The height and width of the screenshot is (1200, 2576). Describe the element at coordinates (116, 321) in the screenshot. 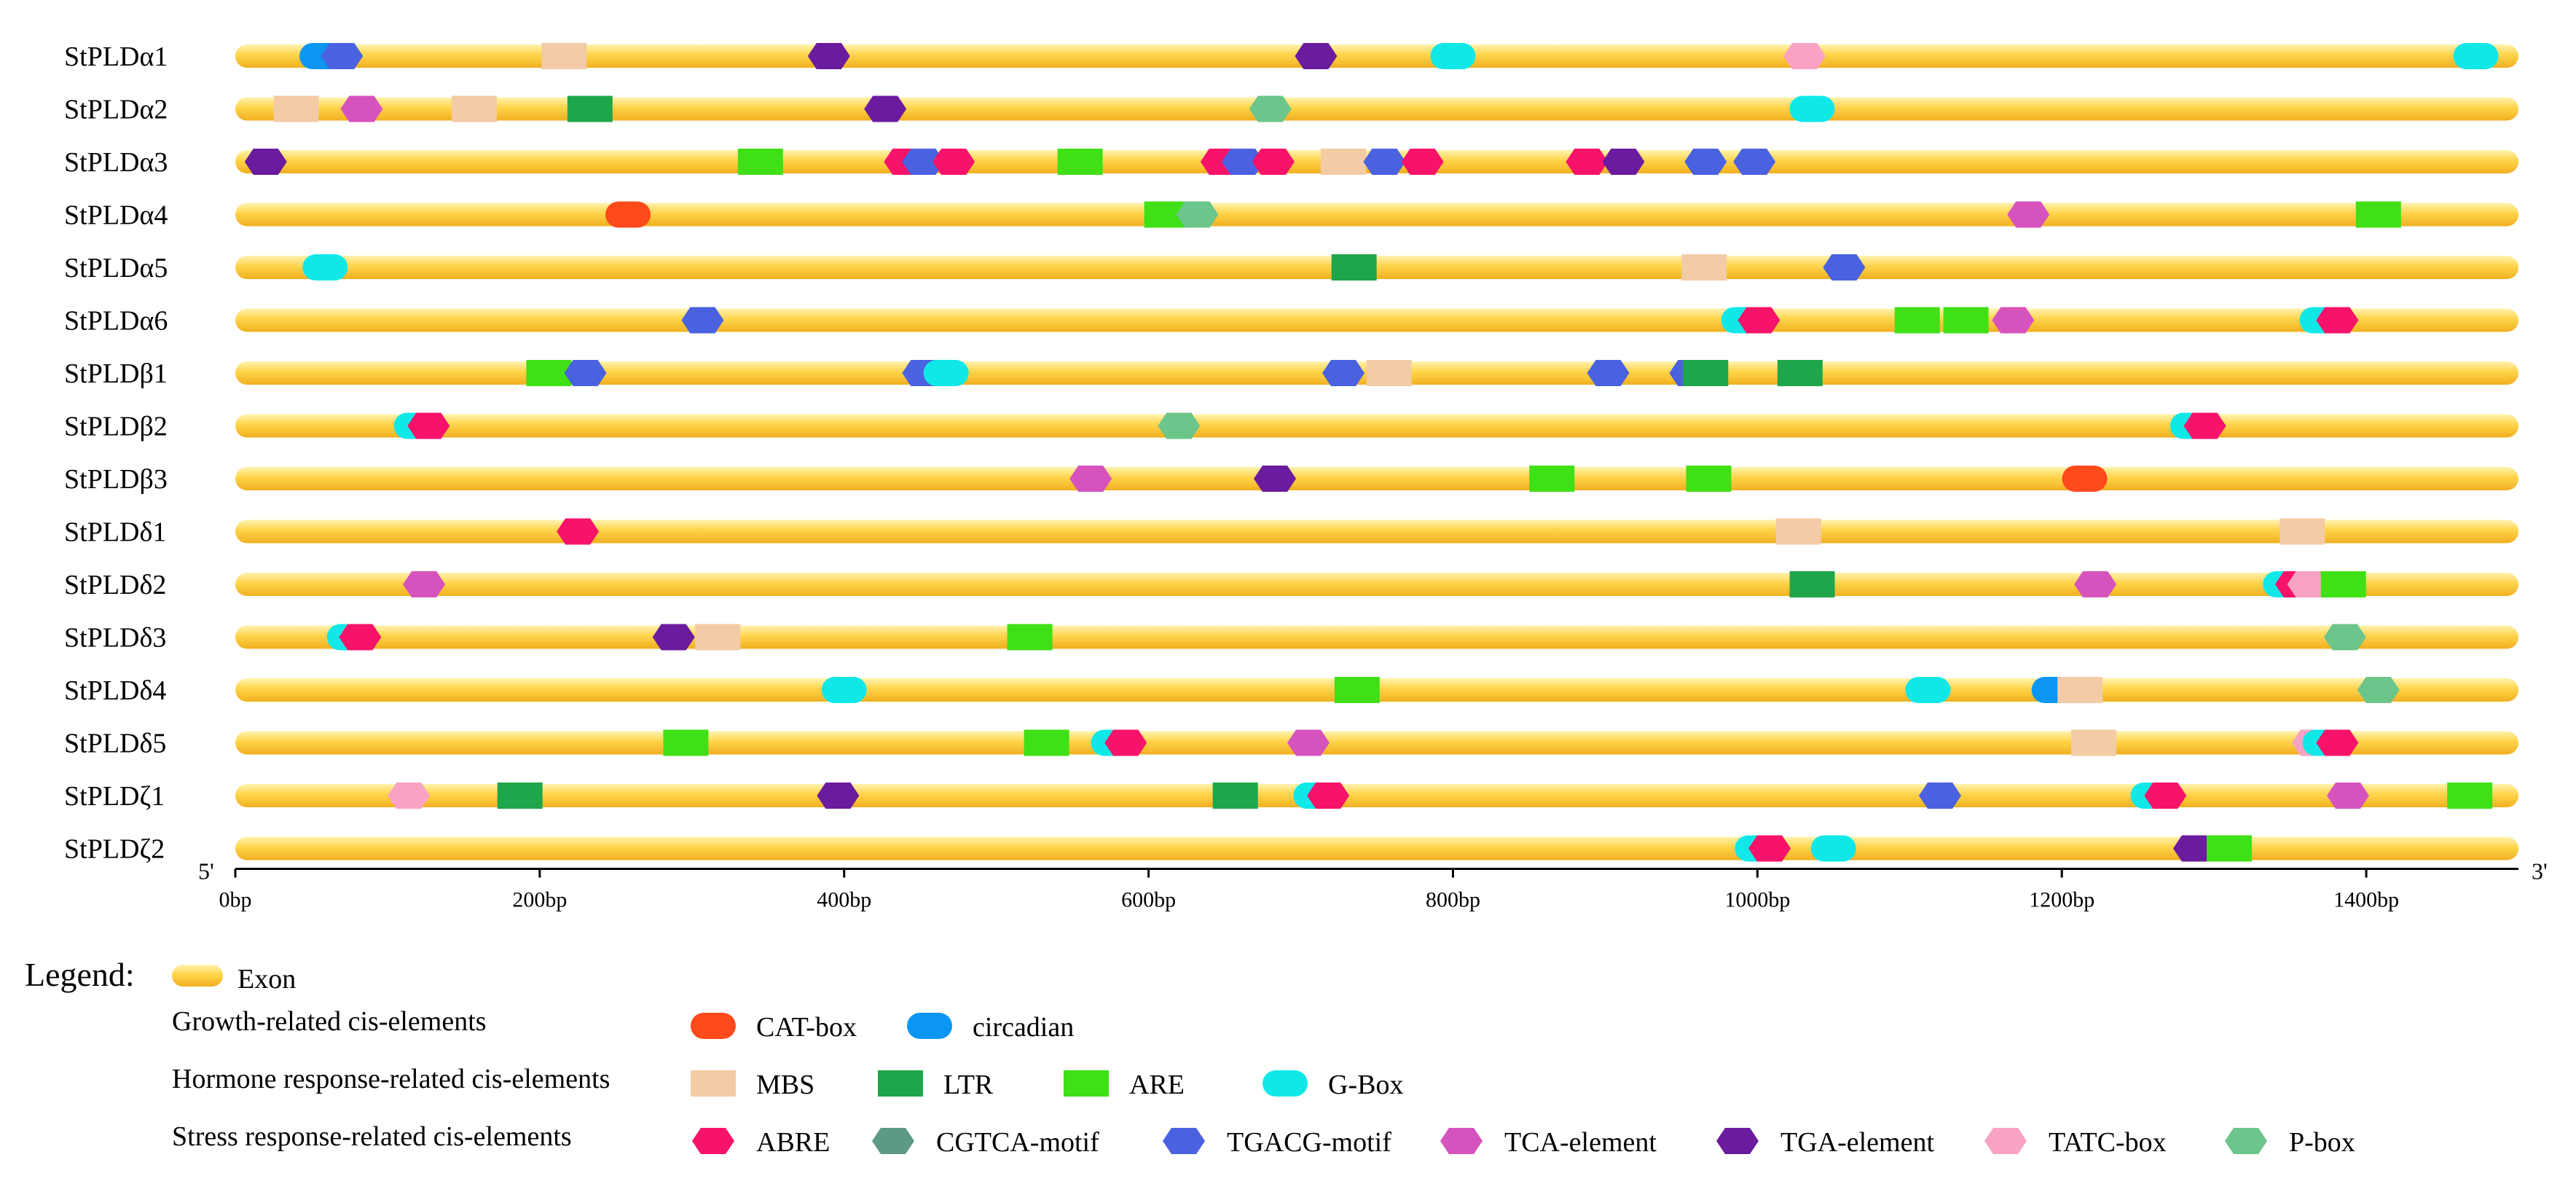

I see `gene-label: StPLDα6` at that location.